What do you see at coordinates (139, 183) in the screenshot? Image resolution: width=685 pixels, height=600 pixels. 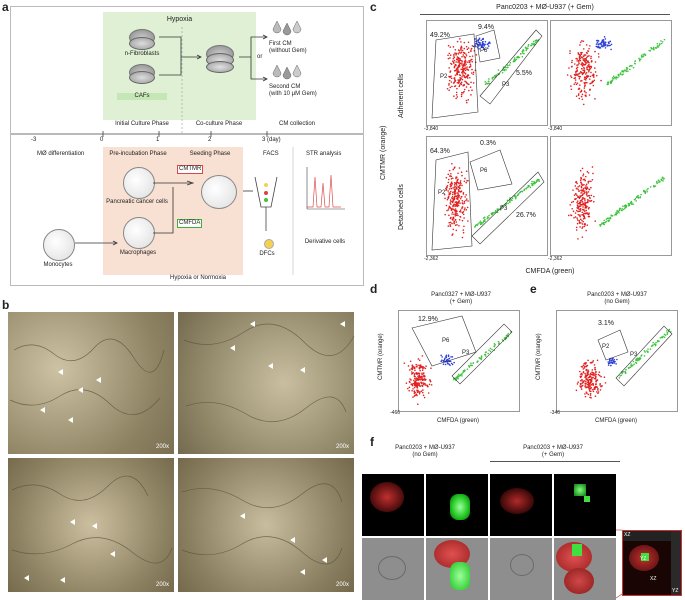 I see `pcc-dish-icon` at bounding box center [139, 183].